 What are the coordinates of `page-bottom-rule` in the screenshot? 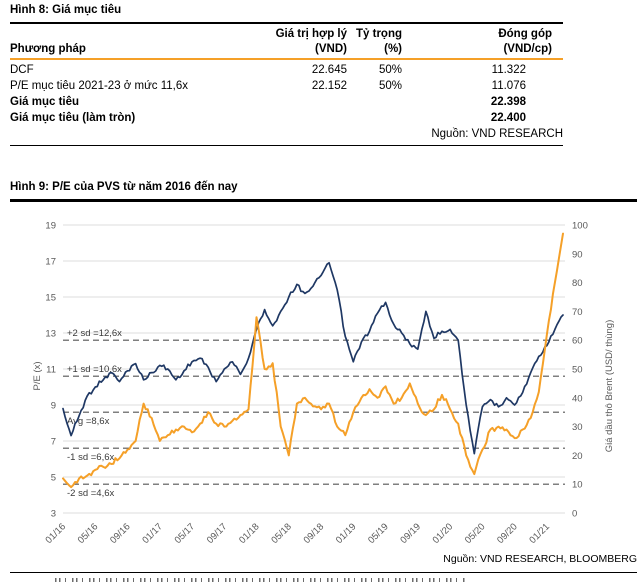 It's located at (323, 572).